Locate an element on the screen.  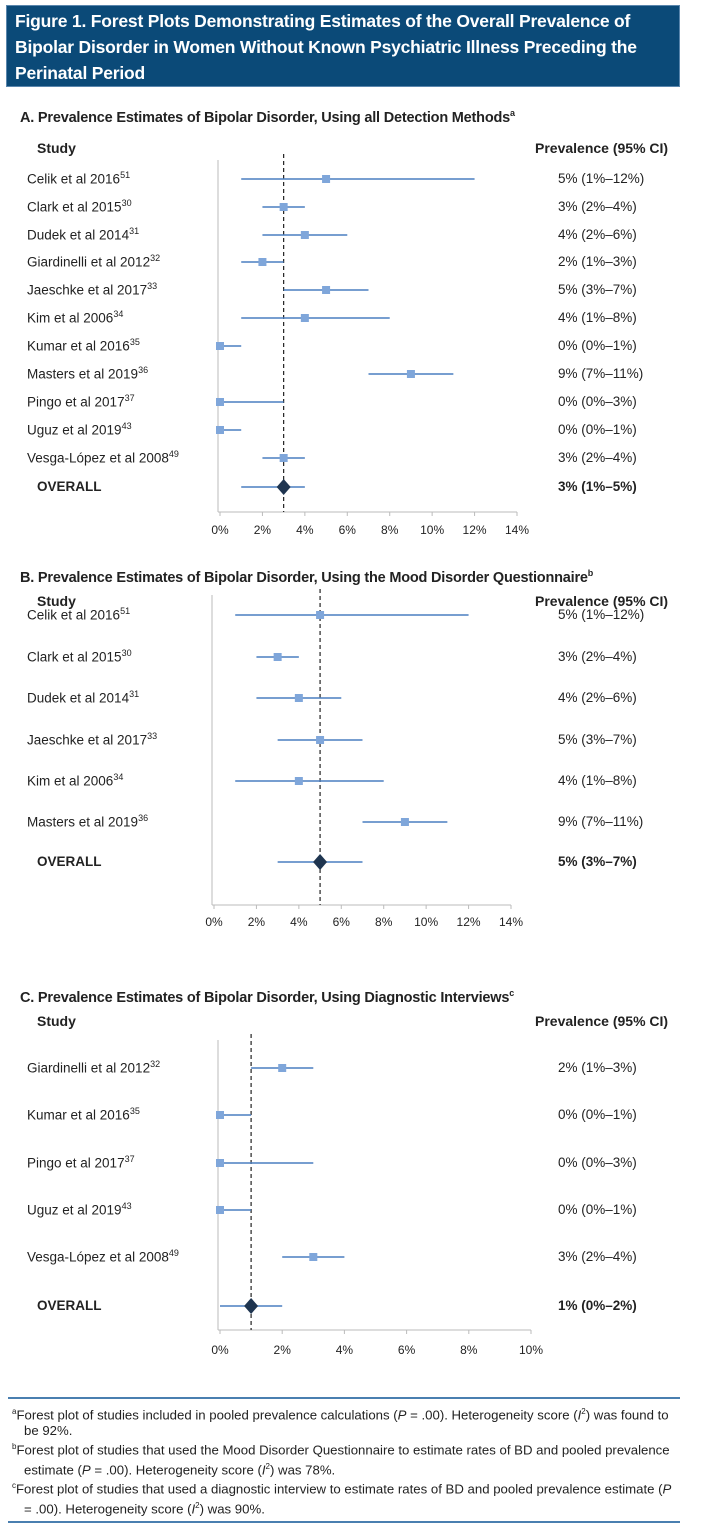
study-reference: 51 is located at coordinates (125, 610).